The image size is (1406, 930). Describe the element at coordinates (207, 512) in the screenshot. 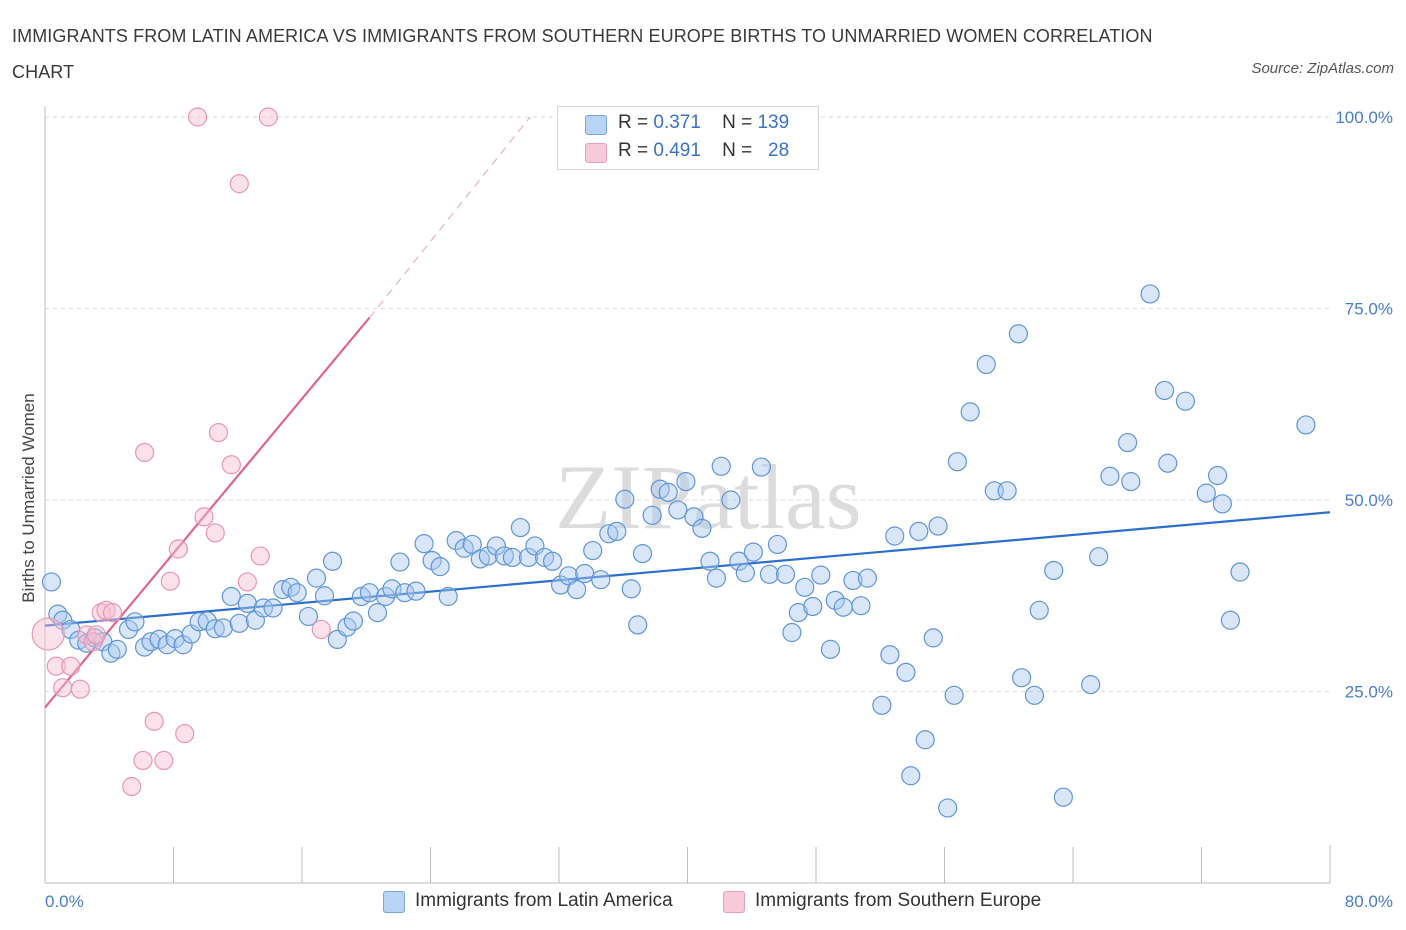

I see `trend-line-southern-europe` at that location.